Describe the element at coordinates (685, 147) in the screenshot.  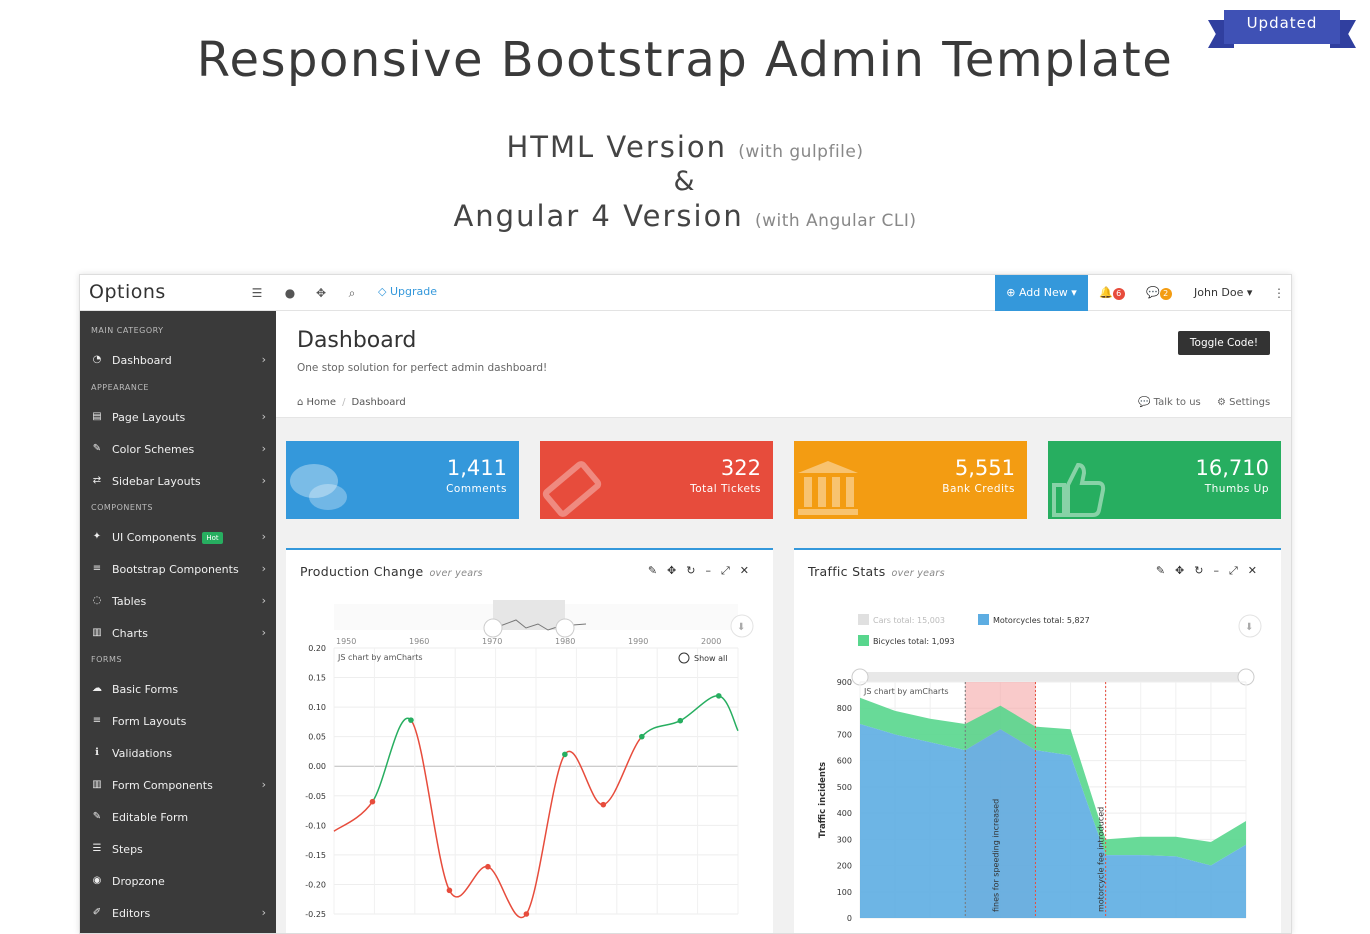
I see `hero-subtitle-html: HTML Version (with gulpfile)` at that location.